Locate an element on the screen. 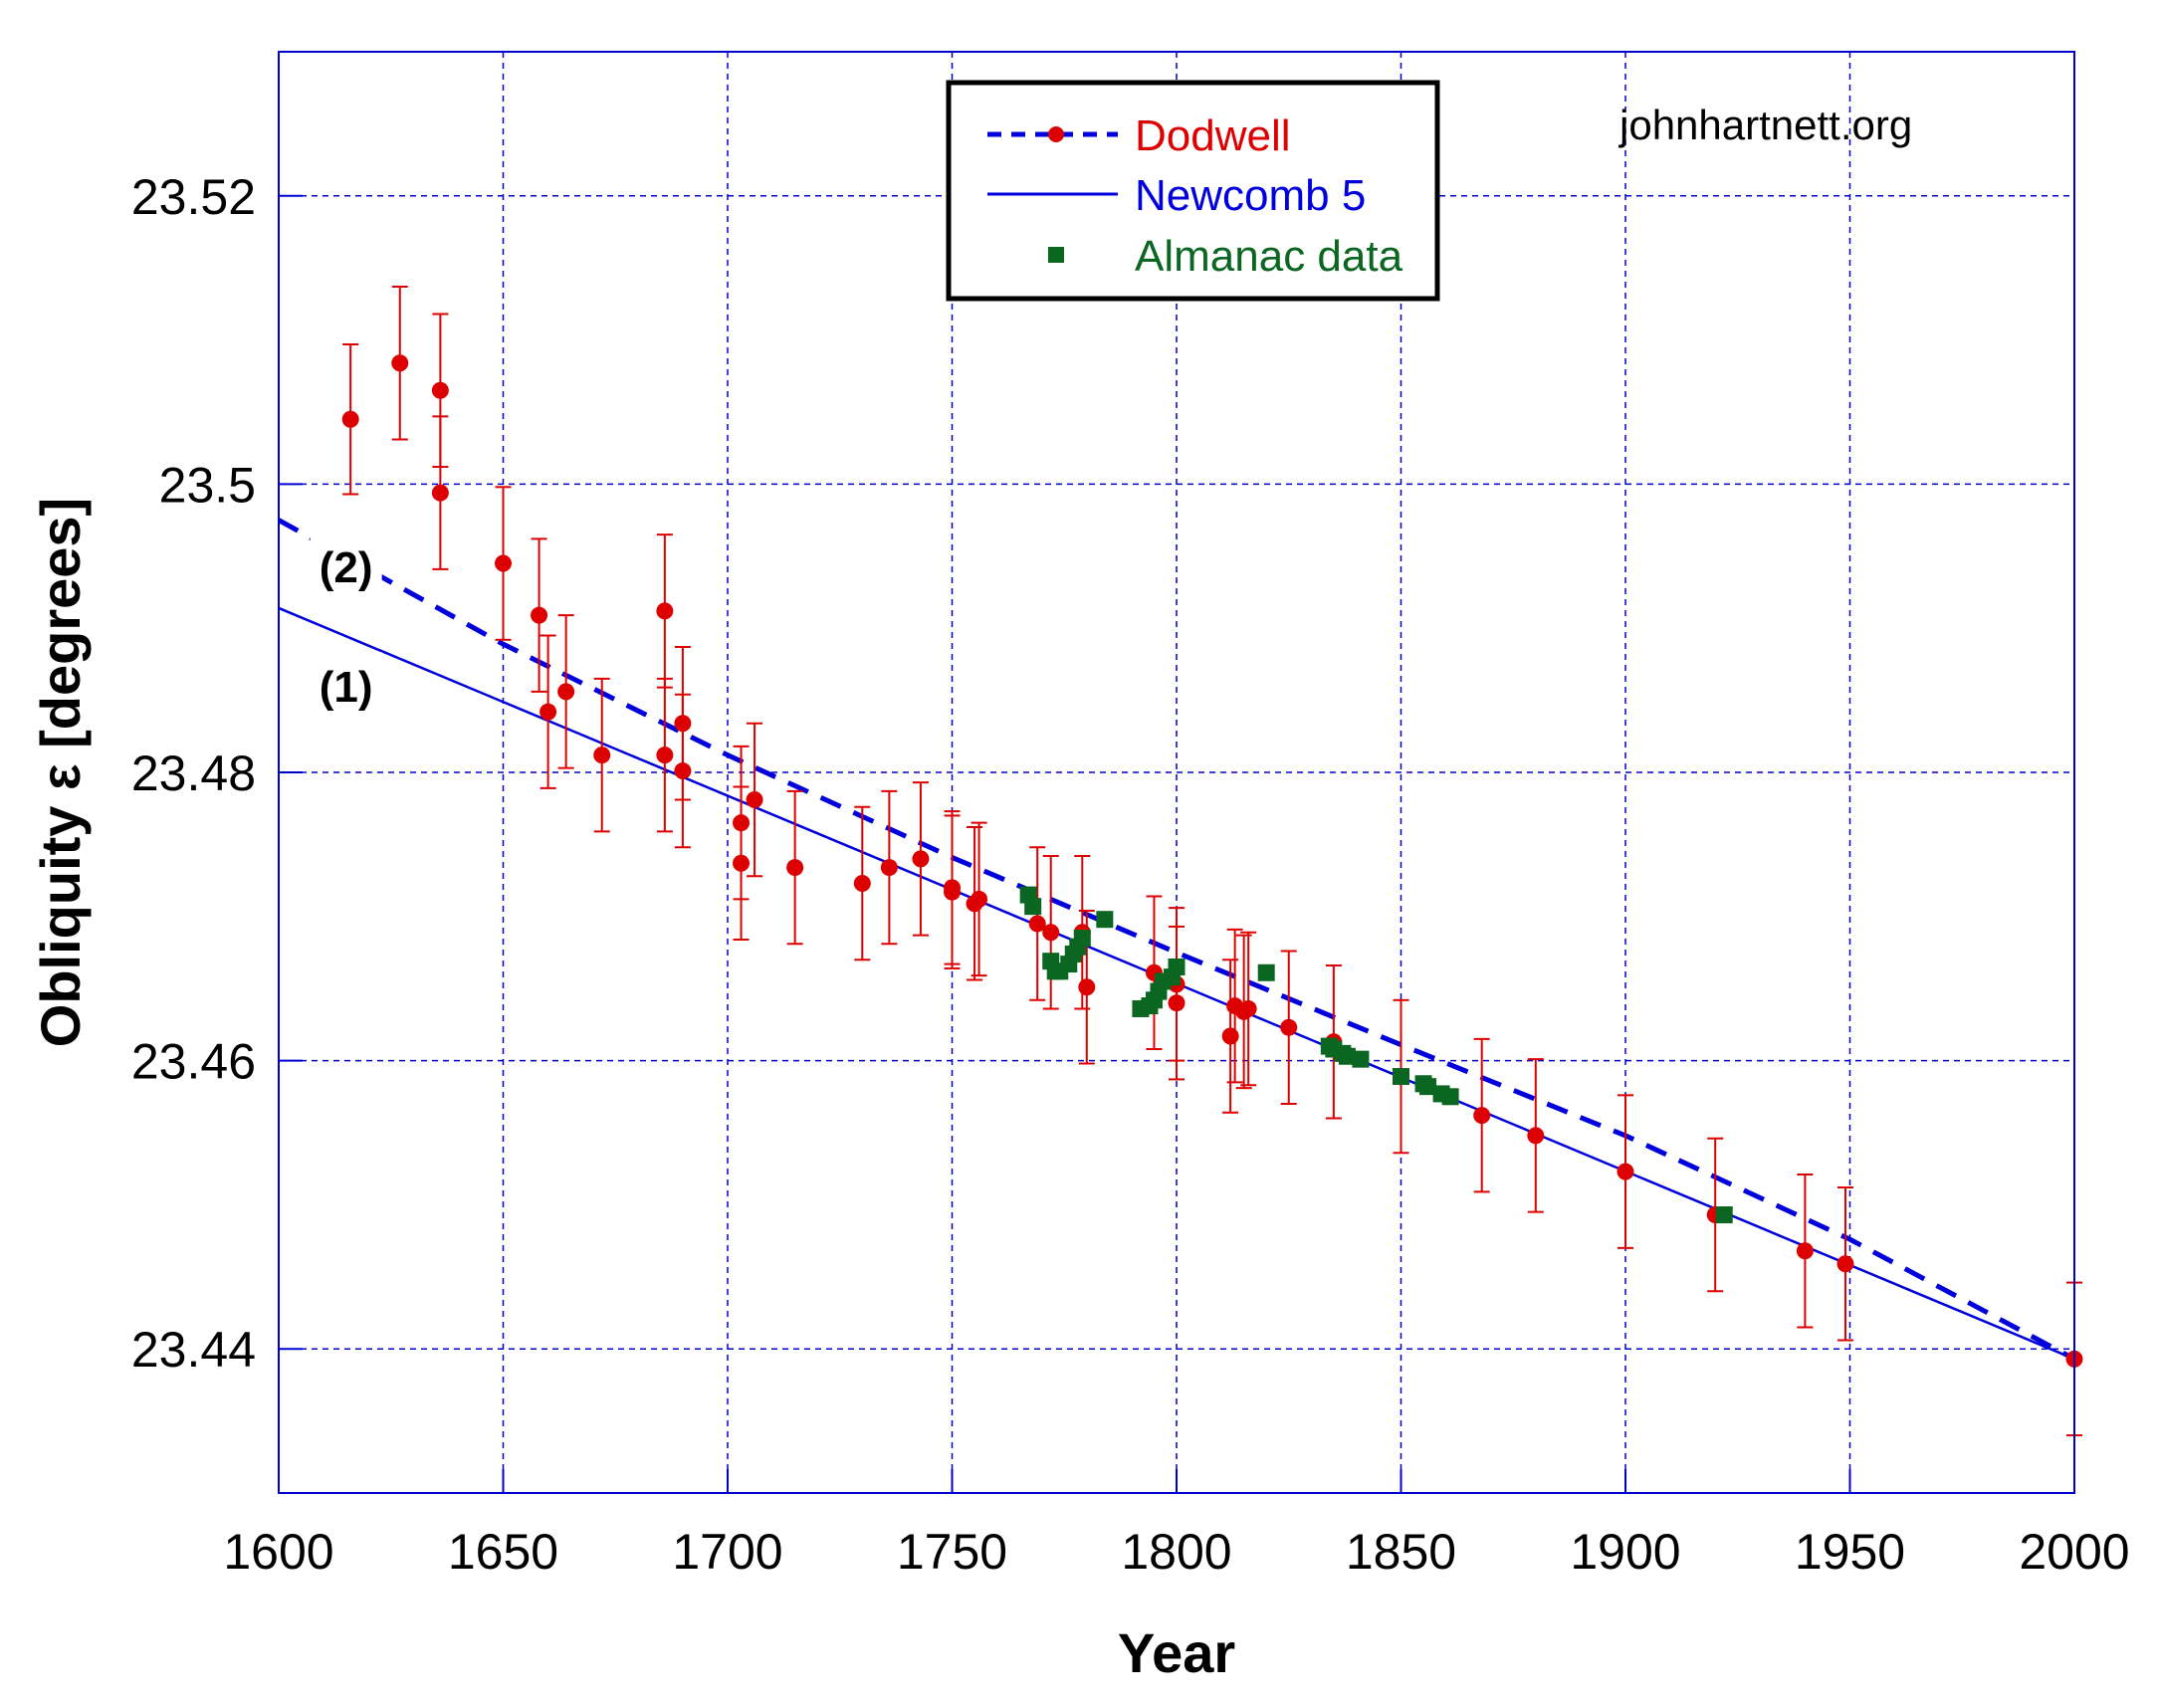 This screenshot has width=2157, height=1708. legend: Dodwell Newcomb 5 Almanac data is located at coordinates (1193, 191).